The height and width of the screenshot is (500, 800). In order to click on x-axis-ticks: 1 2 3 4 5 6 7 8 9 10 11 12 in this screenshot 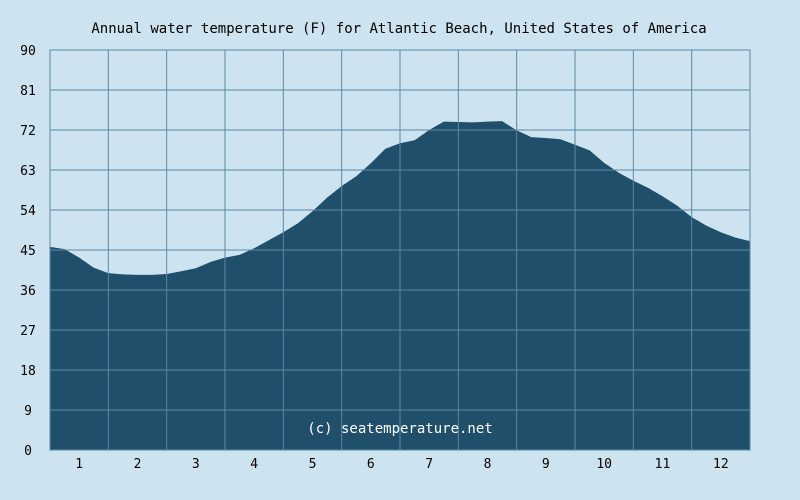, I will do `click(401, 464)`.